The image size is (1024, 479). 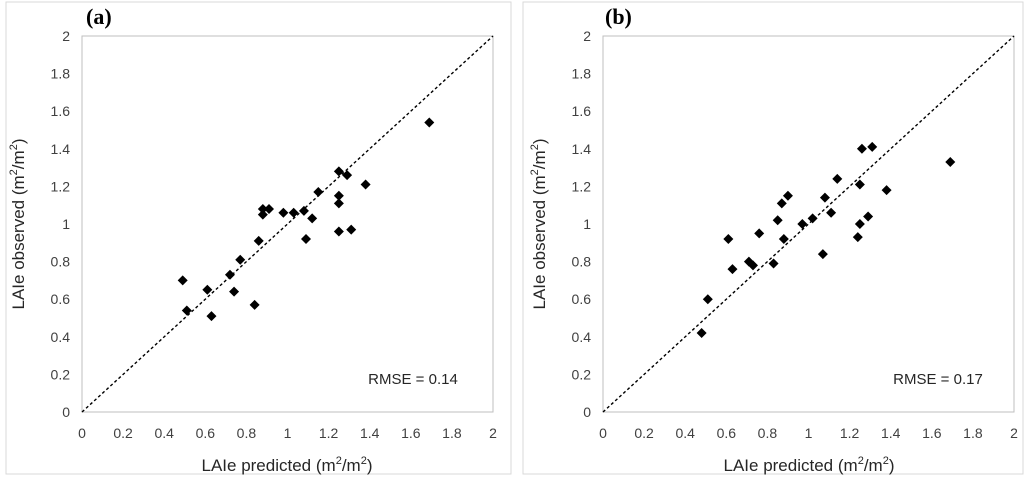 I want to click on panel-label: (b), so click(x=618, y=16).